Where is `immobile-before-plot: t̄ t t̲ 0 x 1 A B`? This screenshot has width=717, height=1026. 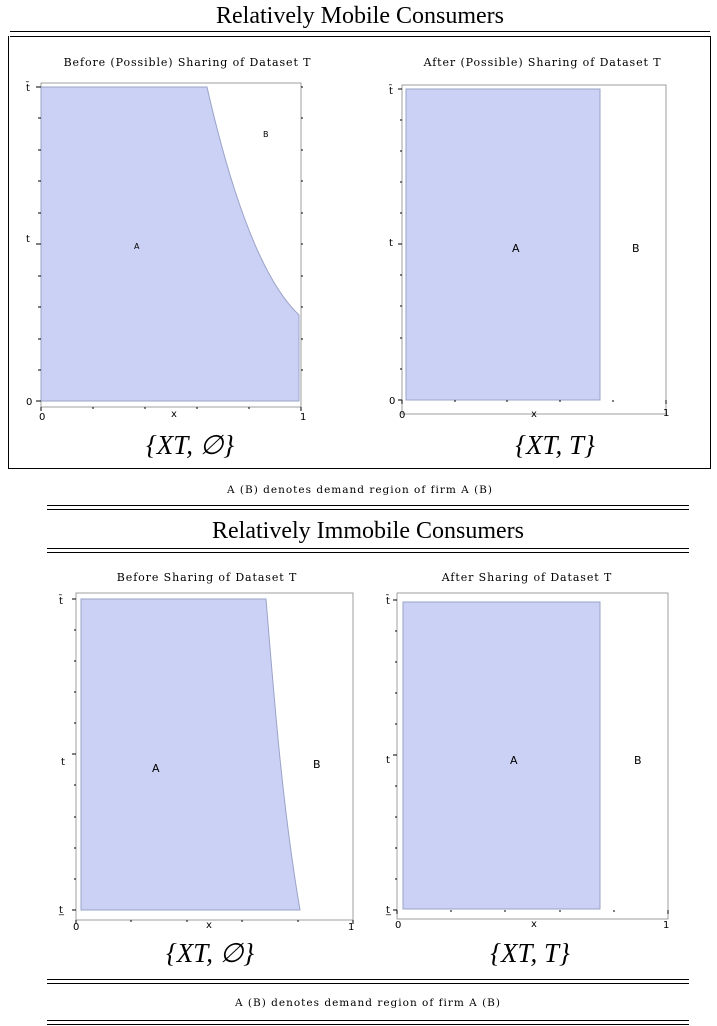
immobile-before-plot: t̄ t t̲ 0 x 1 A B is located at coordinates (206, 762).